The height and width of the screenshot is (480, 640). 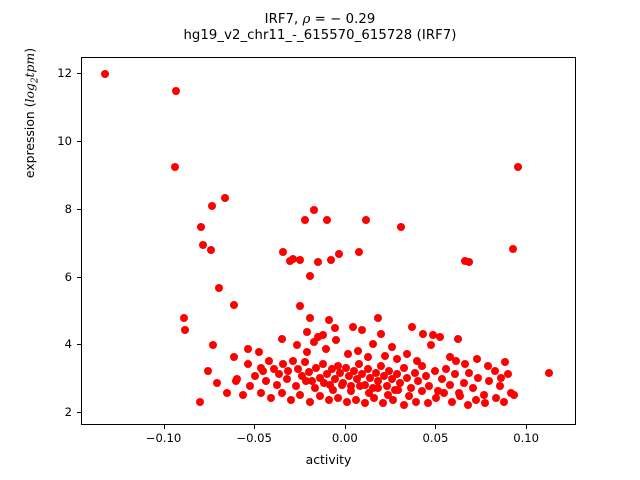 I want to click on plot-title-line-1: IRF7, ρ = − 0.29, so click(x=320, y=20).